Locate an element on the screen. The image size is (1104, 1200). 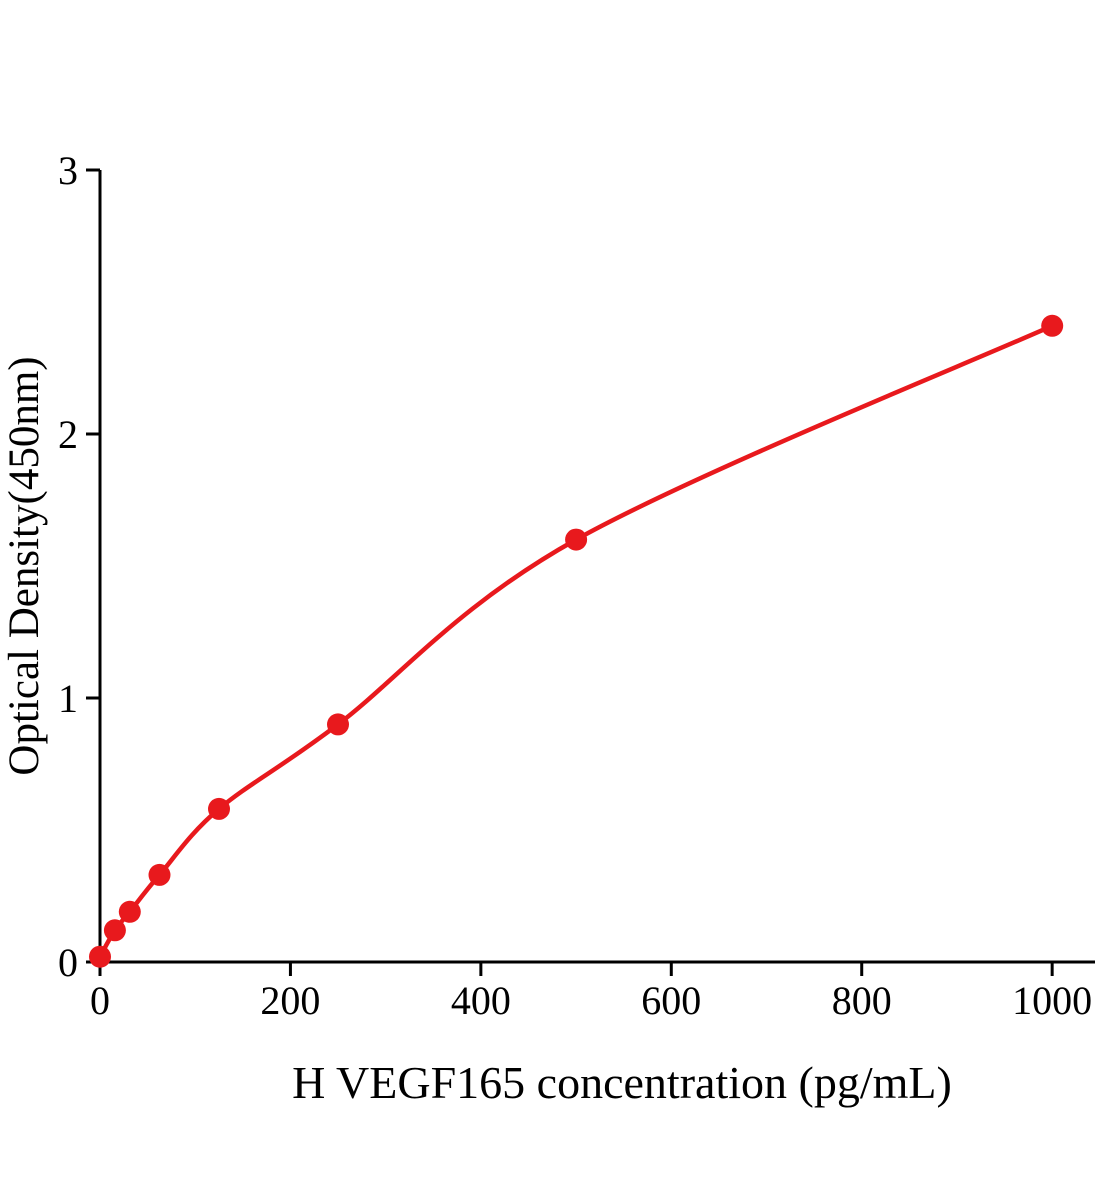
x-tick-label: 800 is located at coordinates (862, 1000).